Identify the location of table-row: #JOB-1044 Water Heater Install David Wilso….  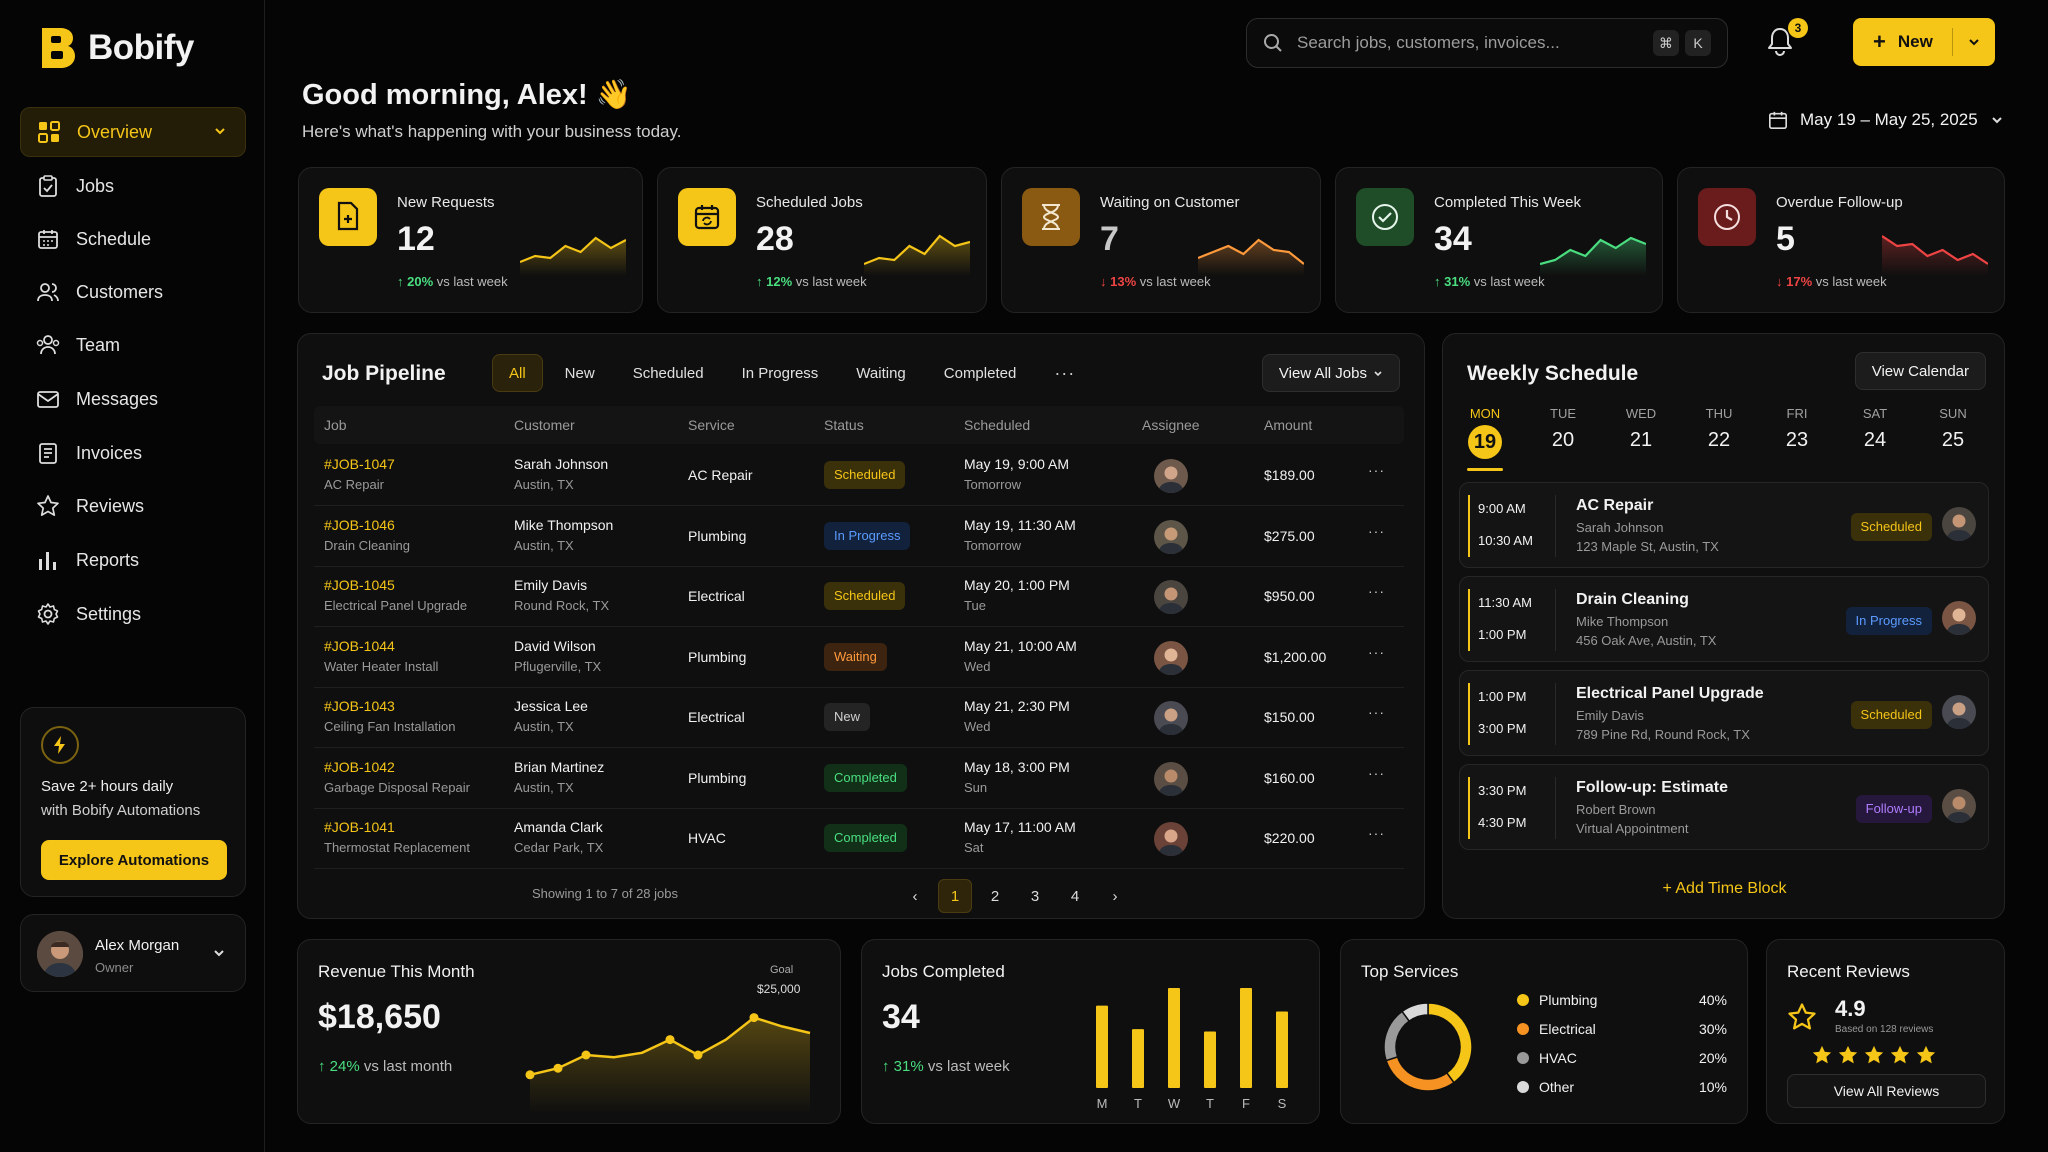
(859, 658).